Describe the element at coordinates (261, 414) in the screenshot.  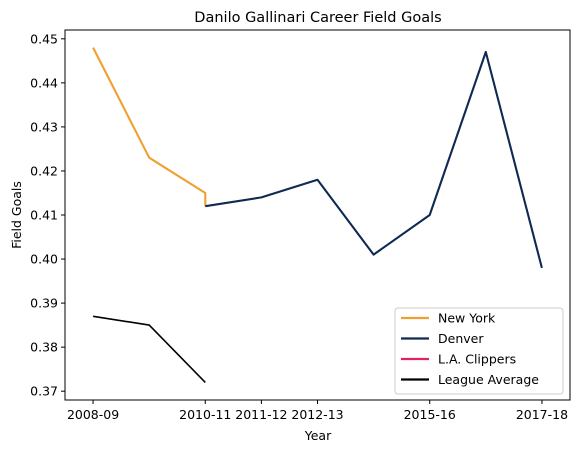
I see `x-tick-label: 2011-12` at that location.